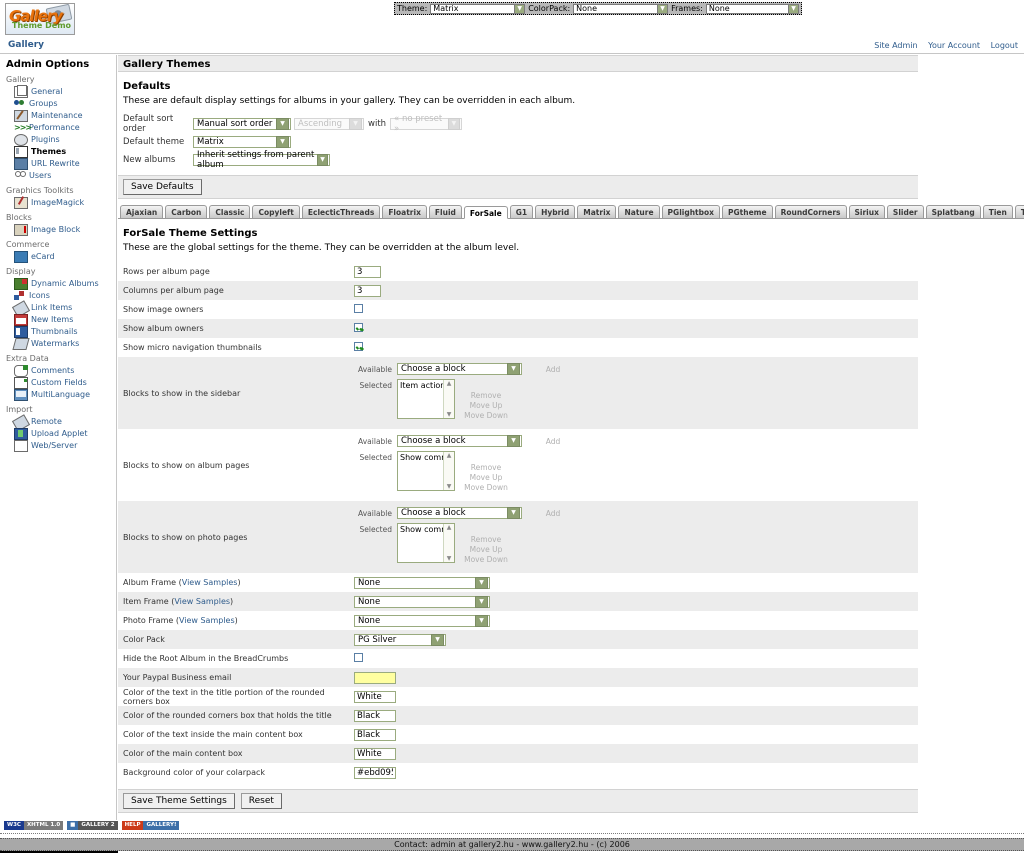  I want to click on footer-badge: W3C XHTML 1.0, so click(34, 825).